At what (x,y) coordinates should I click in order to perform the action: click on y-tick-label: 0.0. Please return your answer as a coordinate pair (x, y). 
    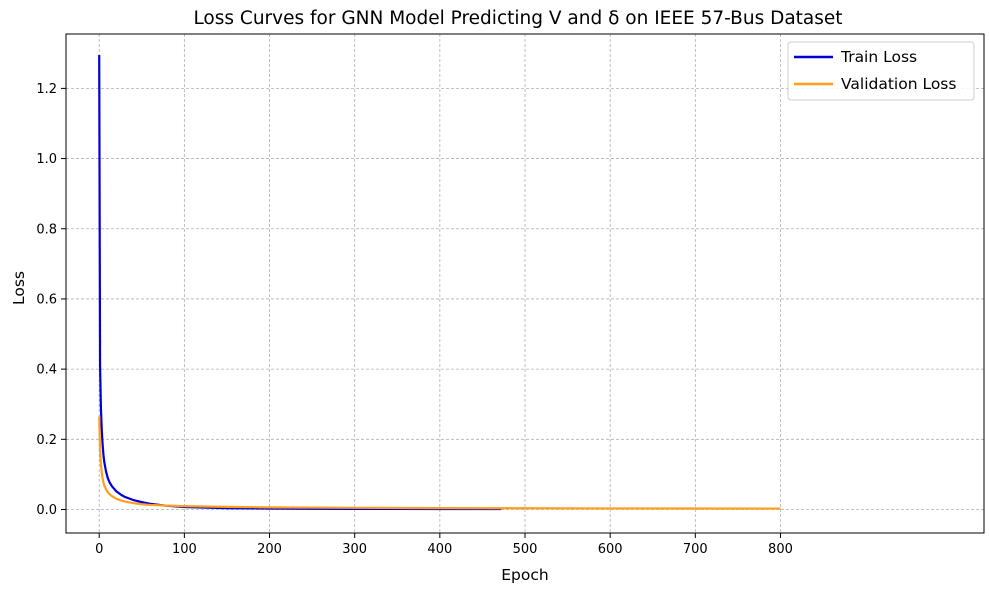
    Looking at the image, I should click on (46, 510).